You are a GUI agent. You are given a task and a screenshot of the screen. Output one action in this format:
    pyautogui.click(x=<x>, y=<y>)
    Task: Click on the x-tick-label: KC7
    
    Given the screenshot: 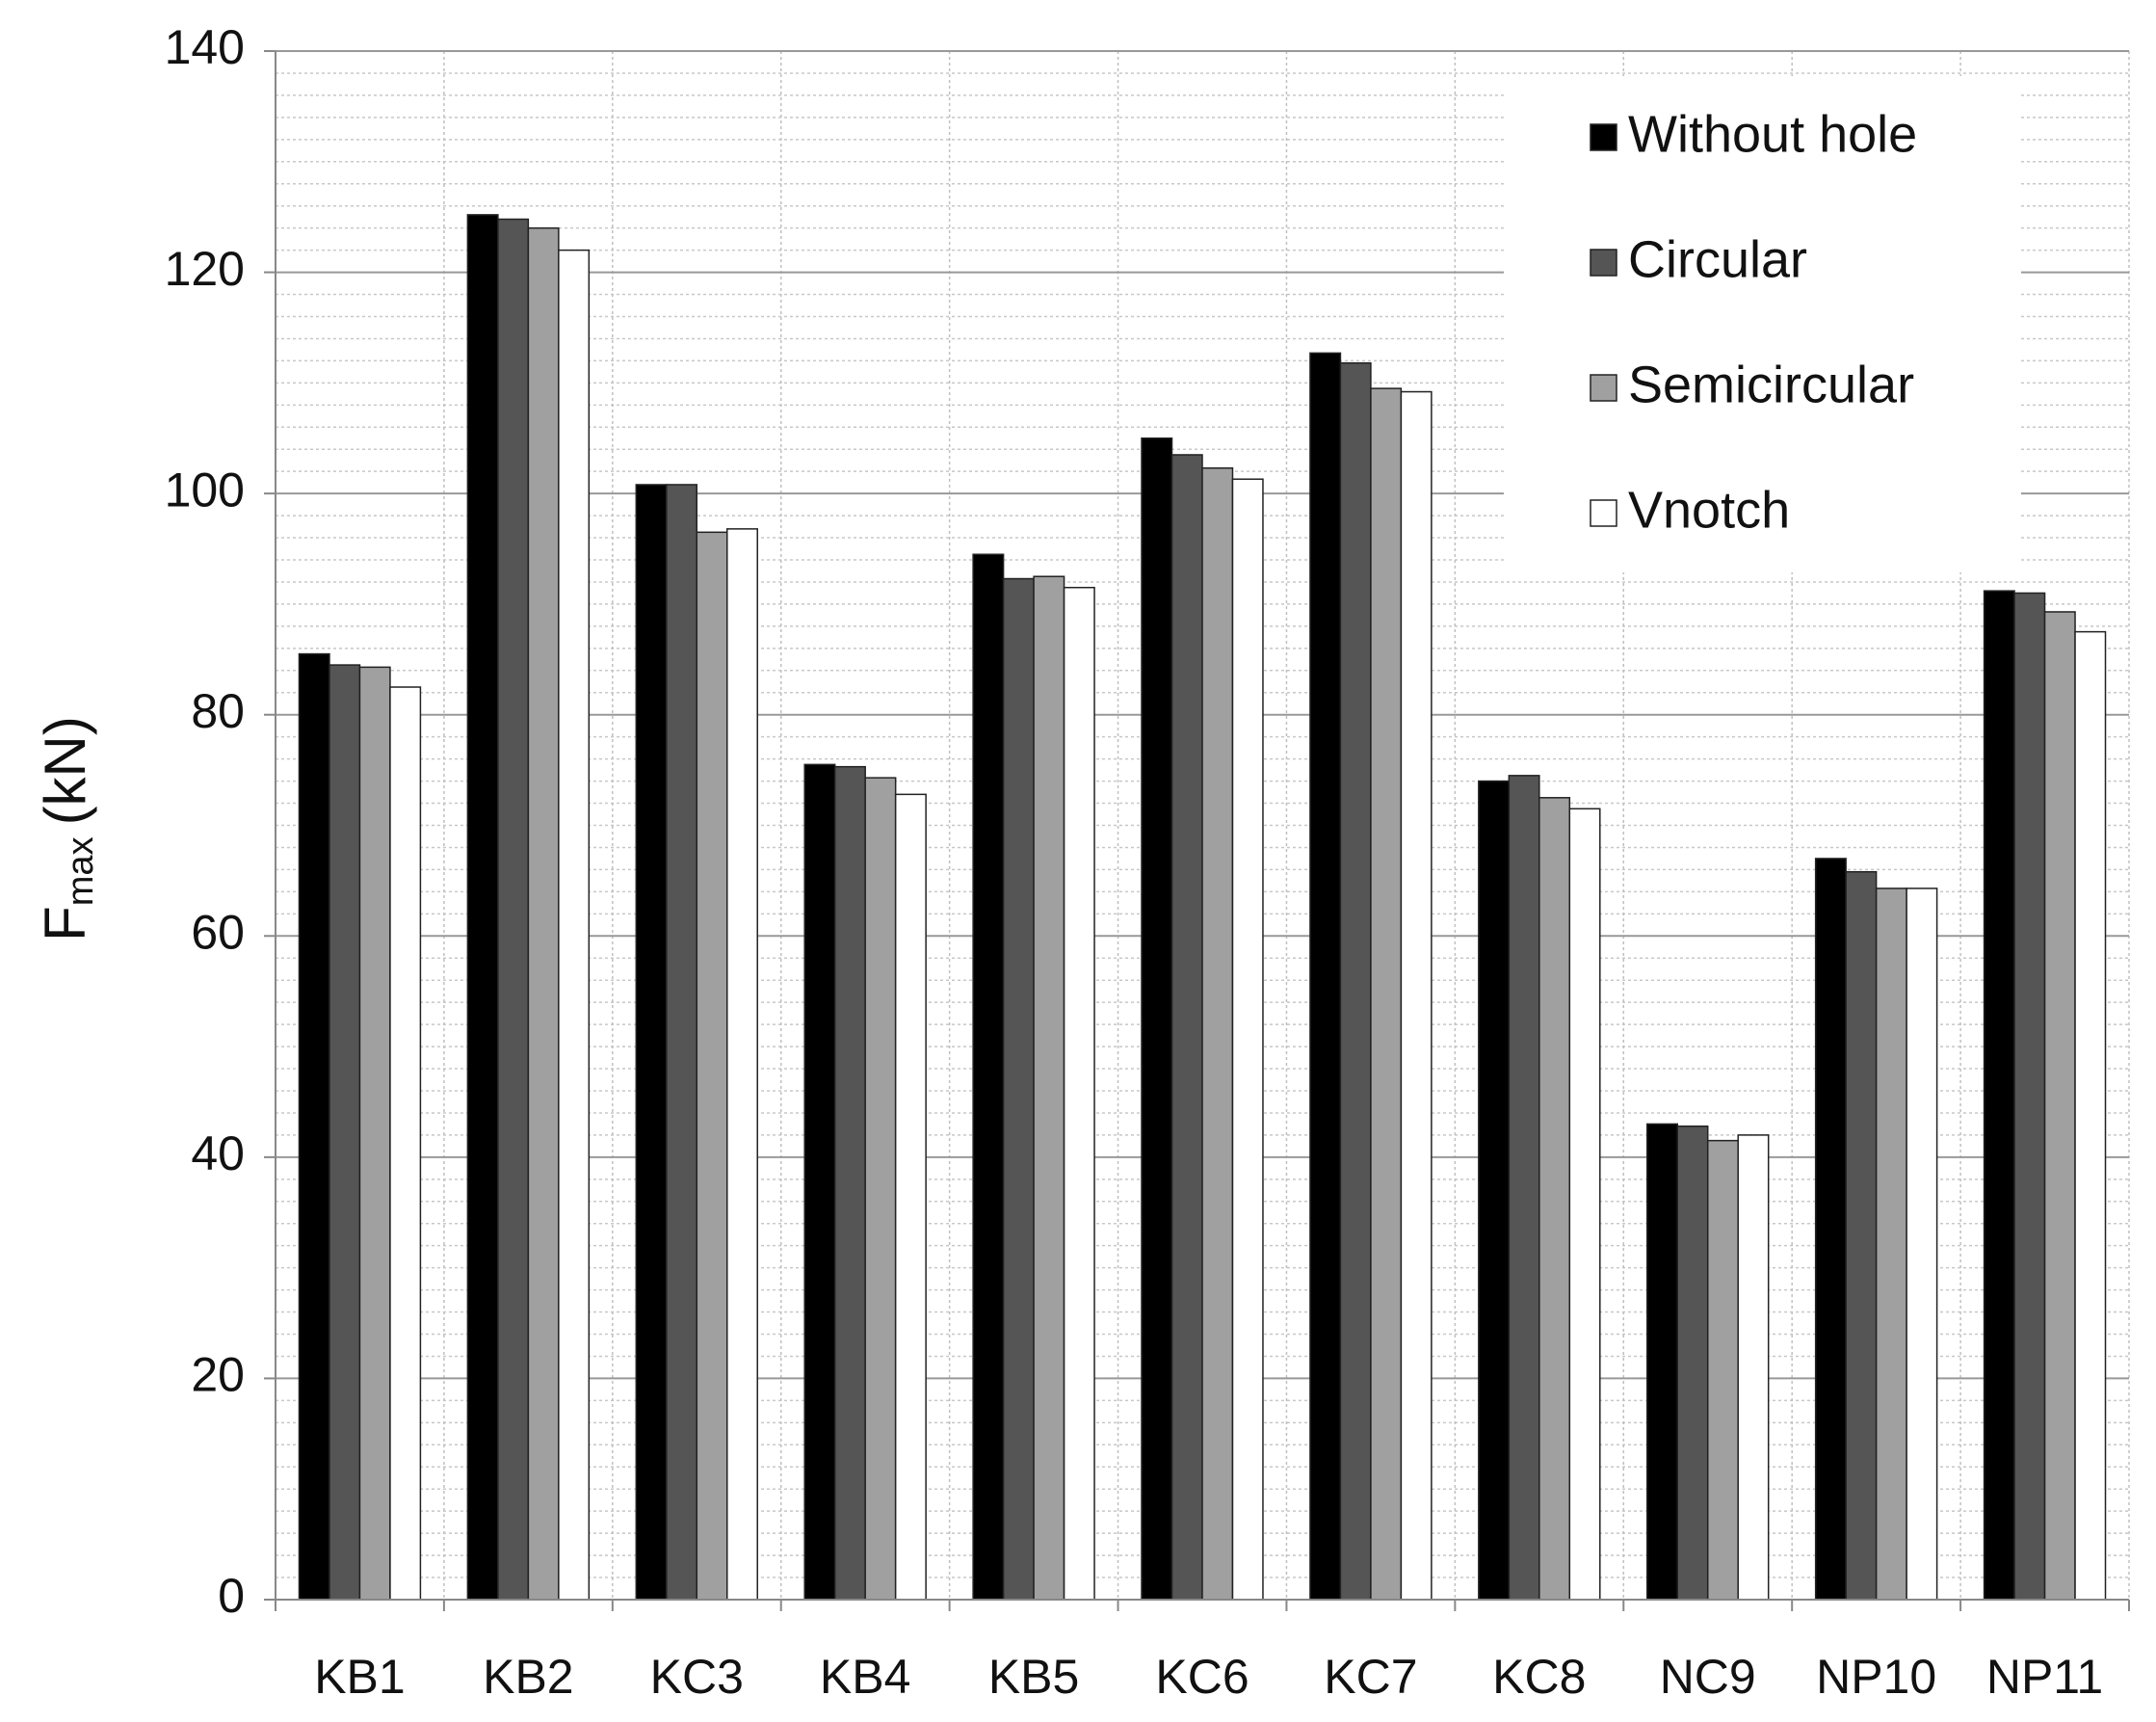 What is the action you would take?
    pyautogui.click(x=1371, y=1677)
    